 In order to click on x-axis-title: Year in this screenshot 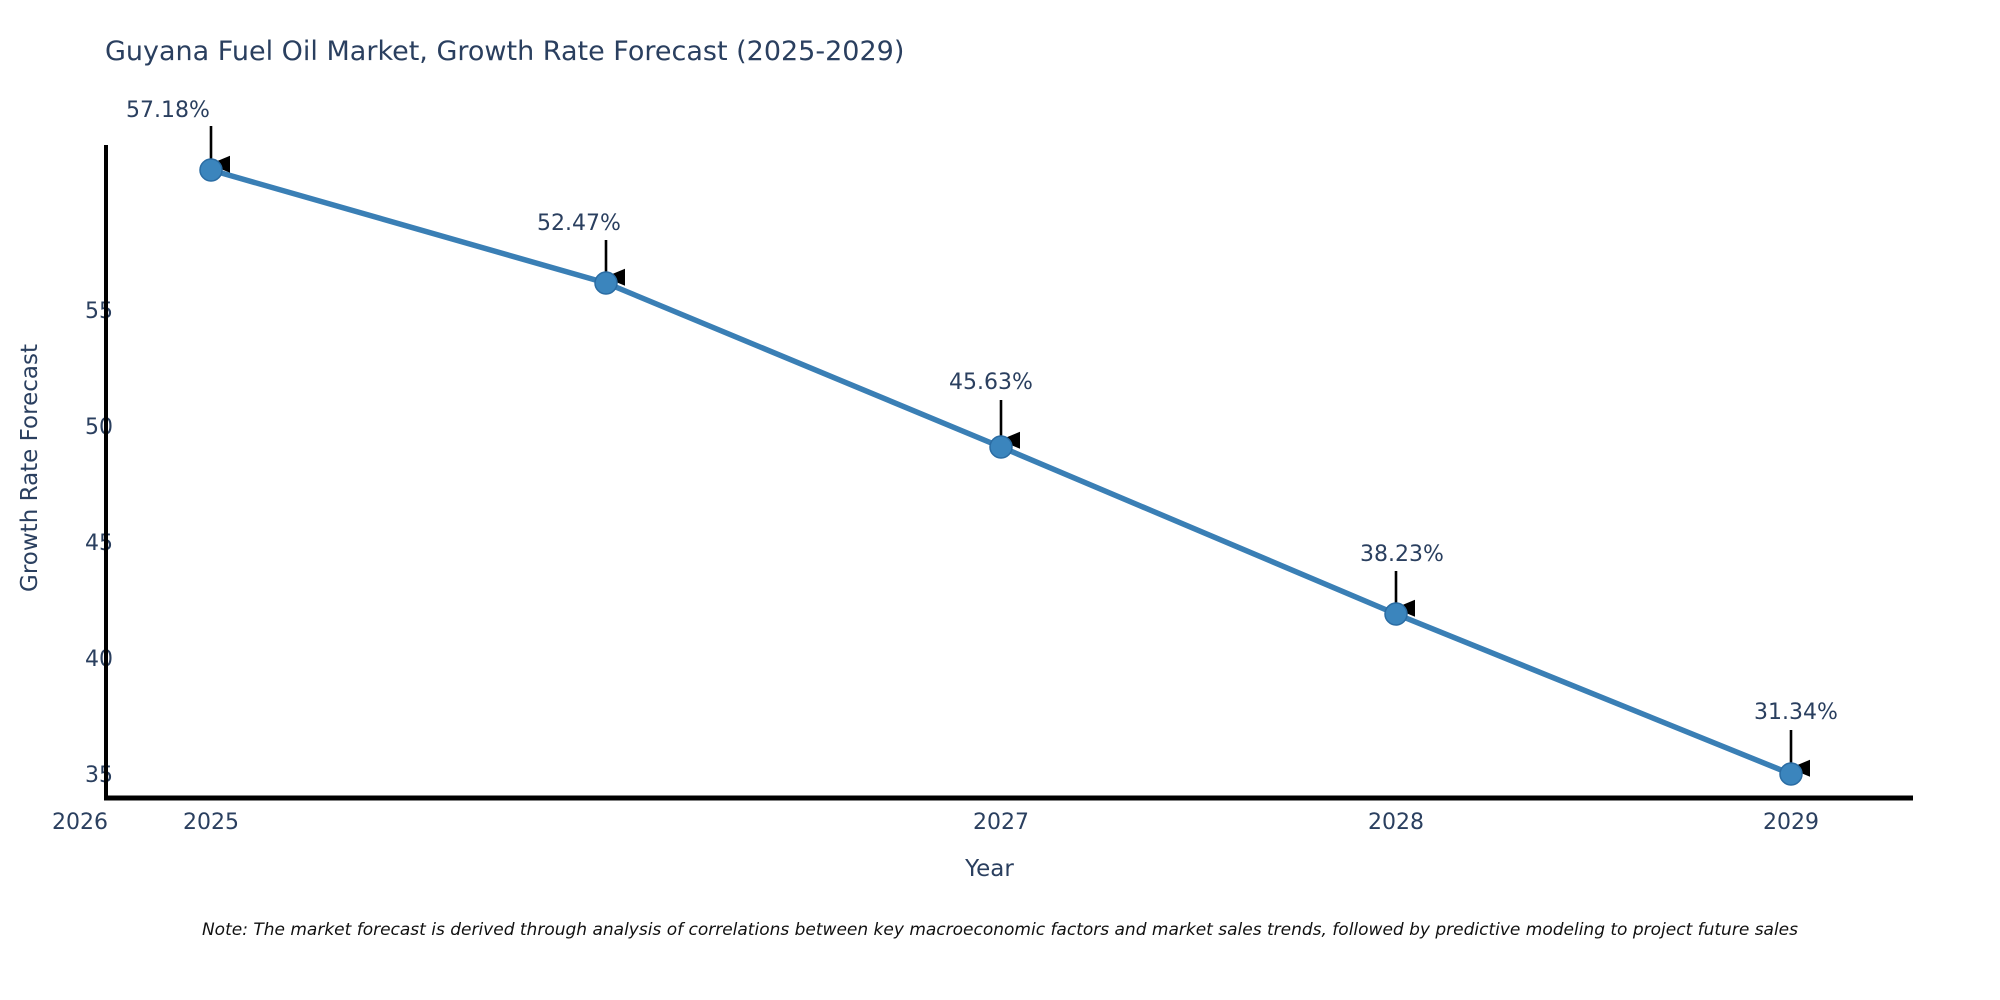, I will do `click(1000, 869)`.